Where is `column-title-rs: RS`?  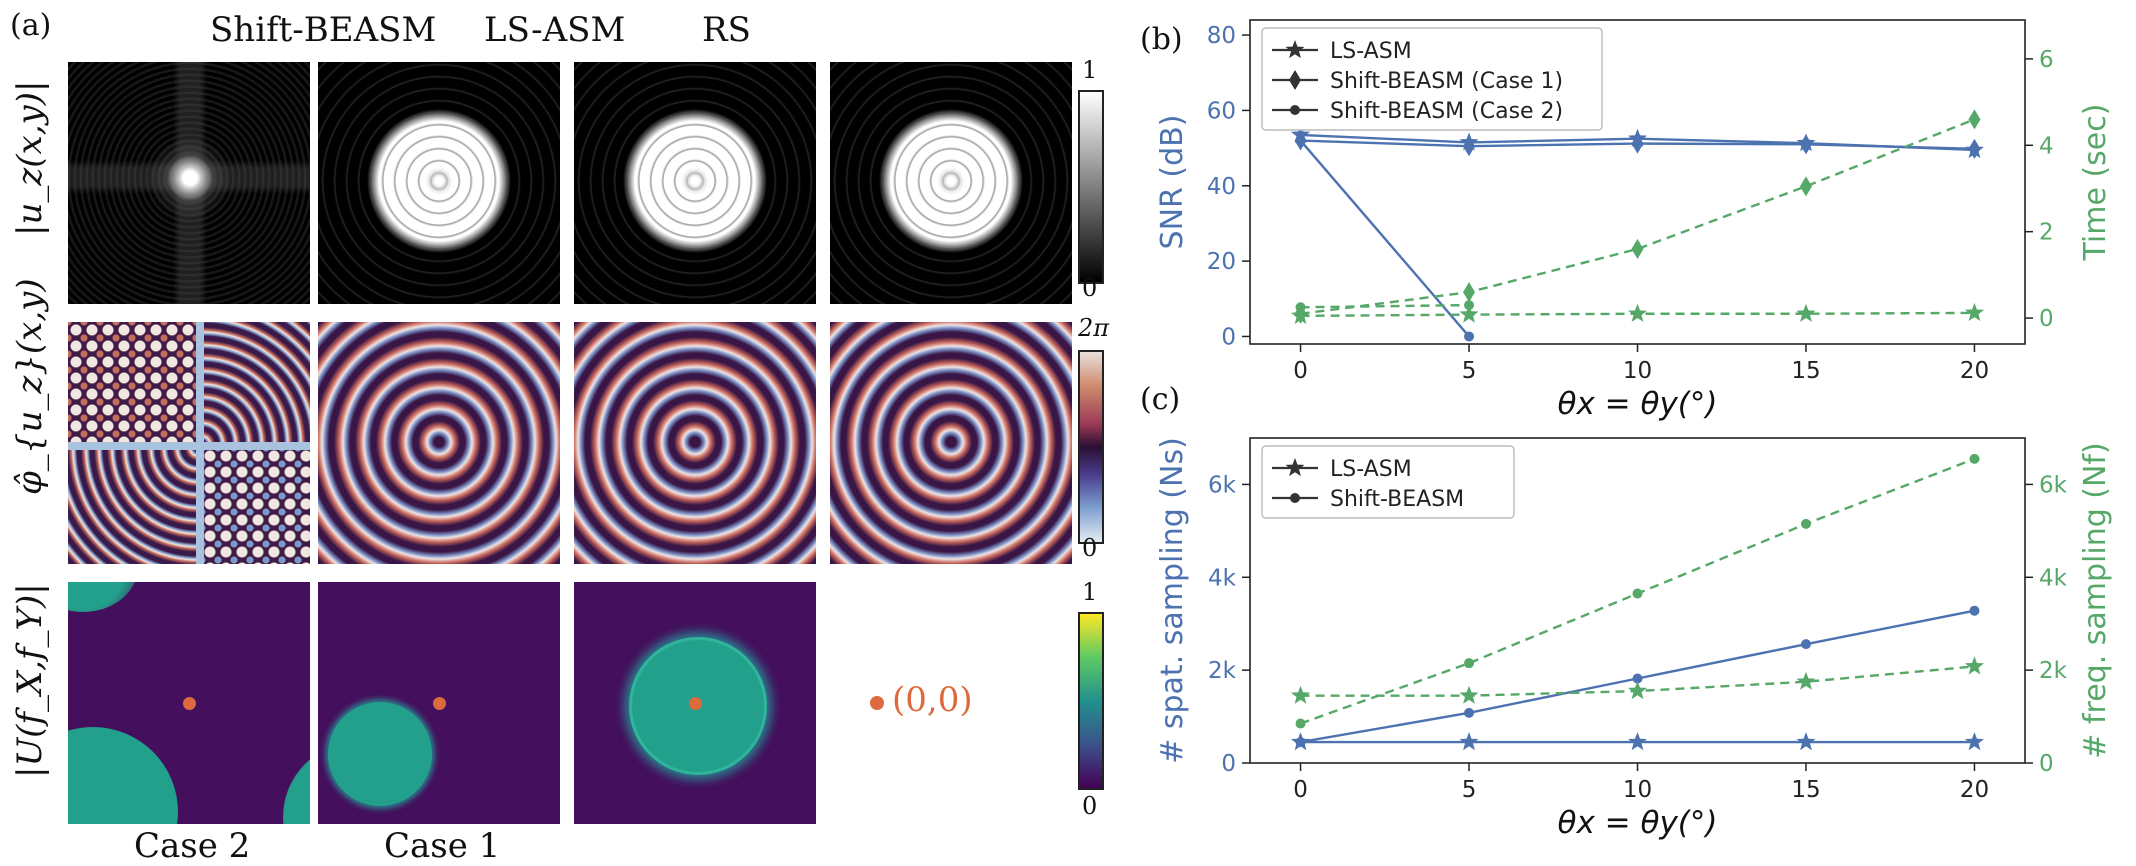 column-title-rs: RS is located at coordinates (726, 30).